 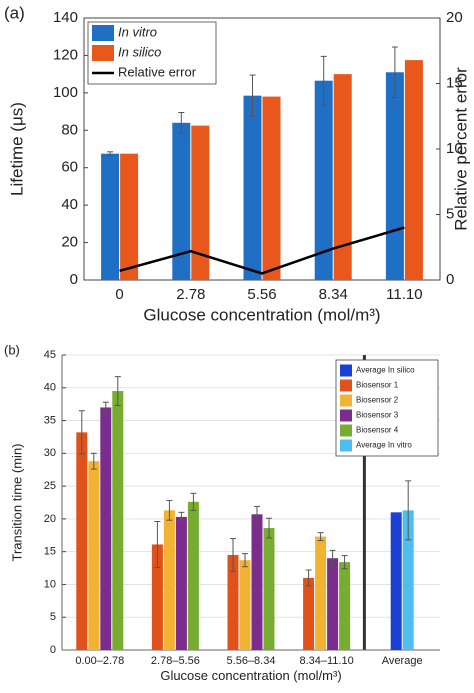 What do you see at coordinates (377, 430) in the screenshot?
I see `legend-label: Biosensor 4` at bounding box center [377, 430].